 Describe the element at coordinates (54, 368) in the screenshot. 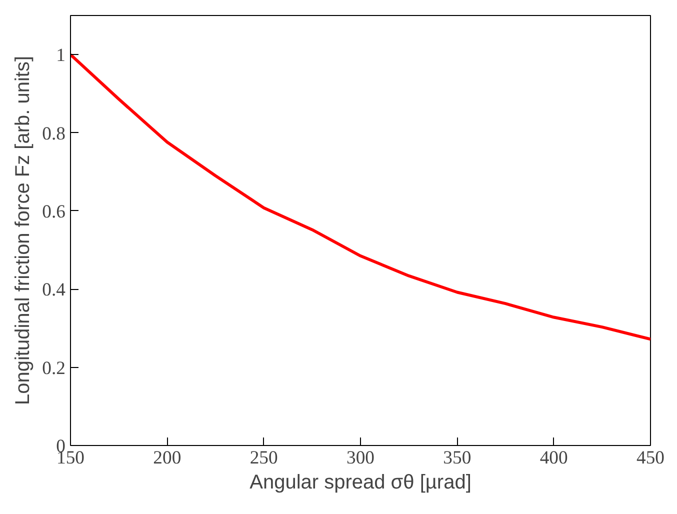

I see `y-tick-label: 0.2` at that location.